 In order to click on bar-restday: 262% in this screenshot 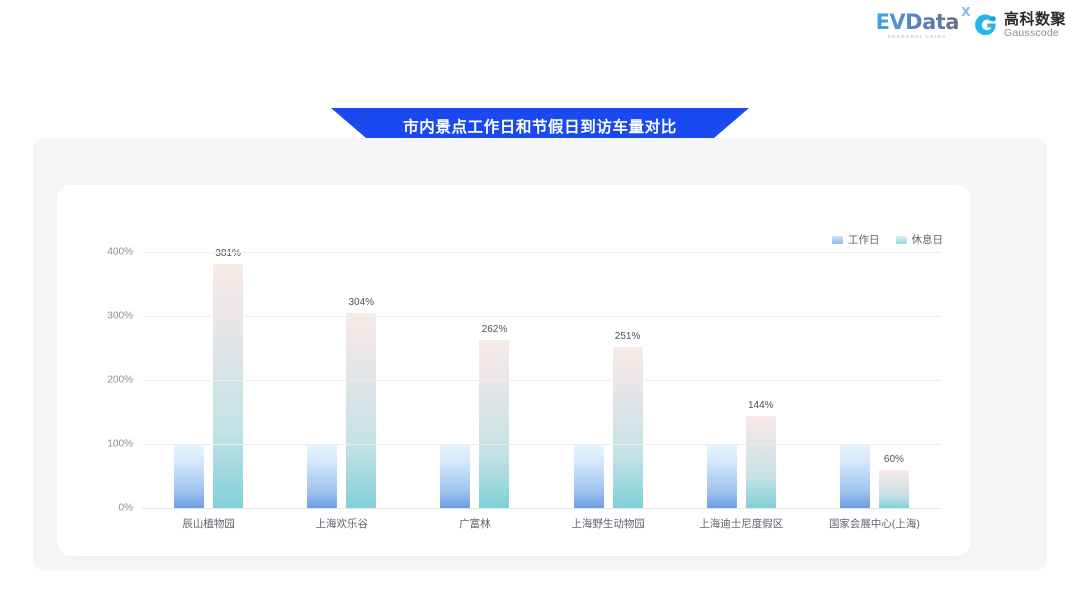, I will do `click(494, 416)`.